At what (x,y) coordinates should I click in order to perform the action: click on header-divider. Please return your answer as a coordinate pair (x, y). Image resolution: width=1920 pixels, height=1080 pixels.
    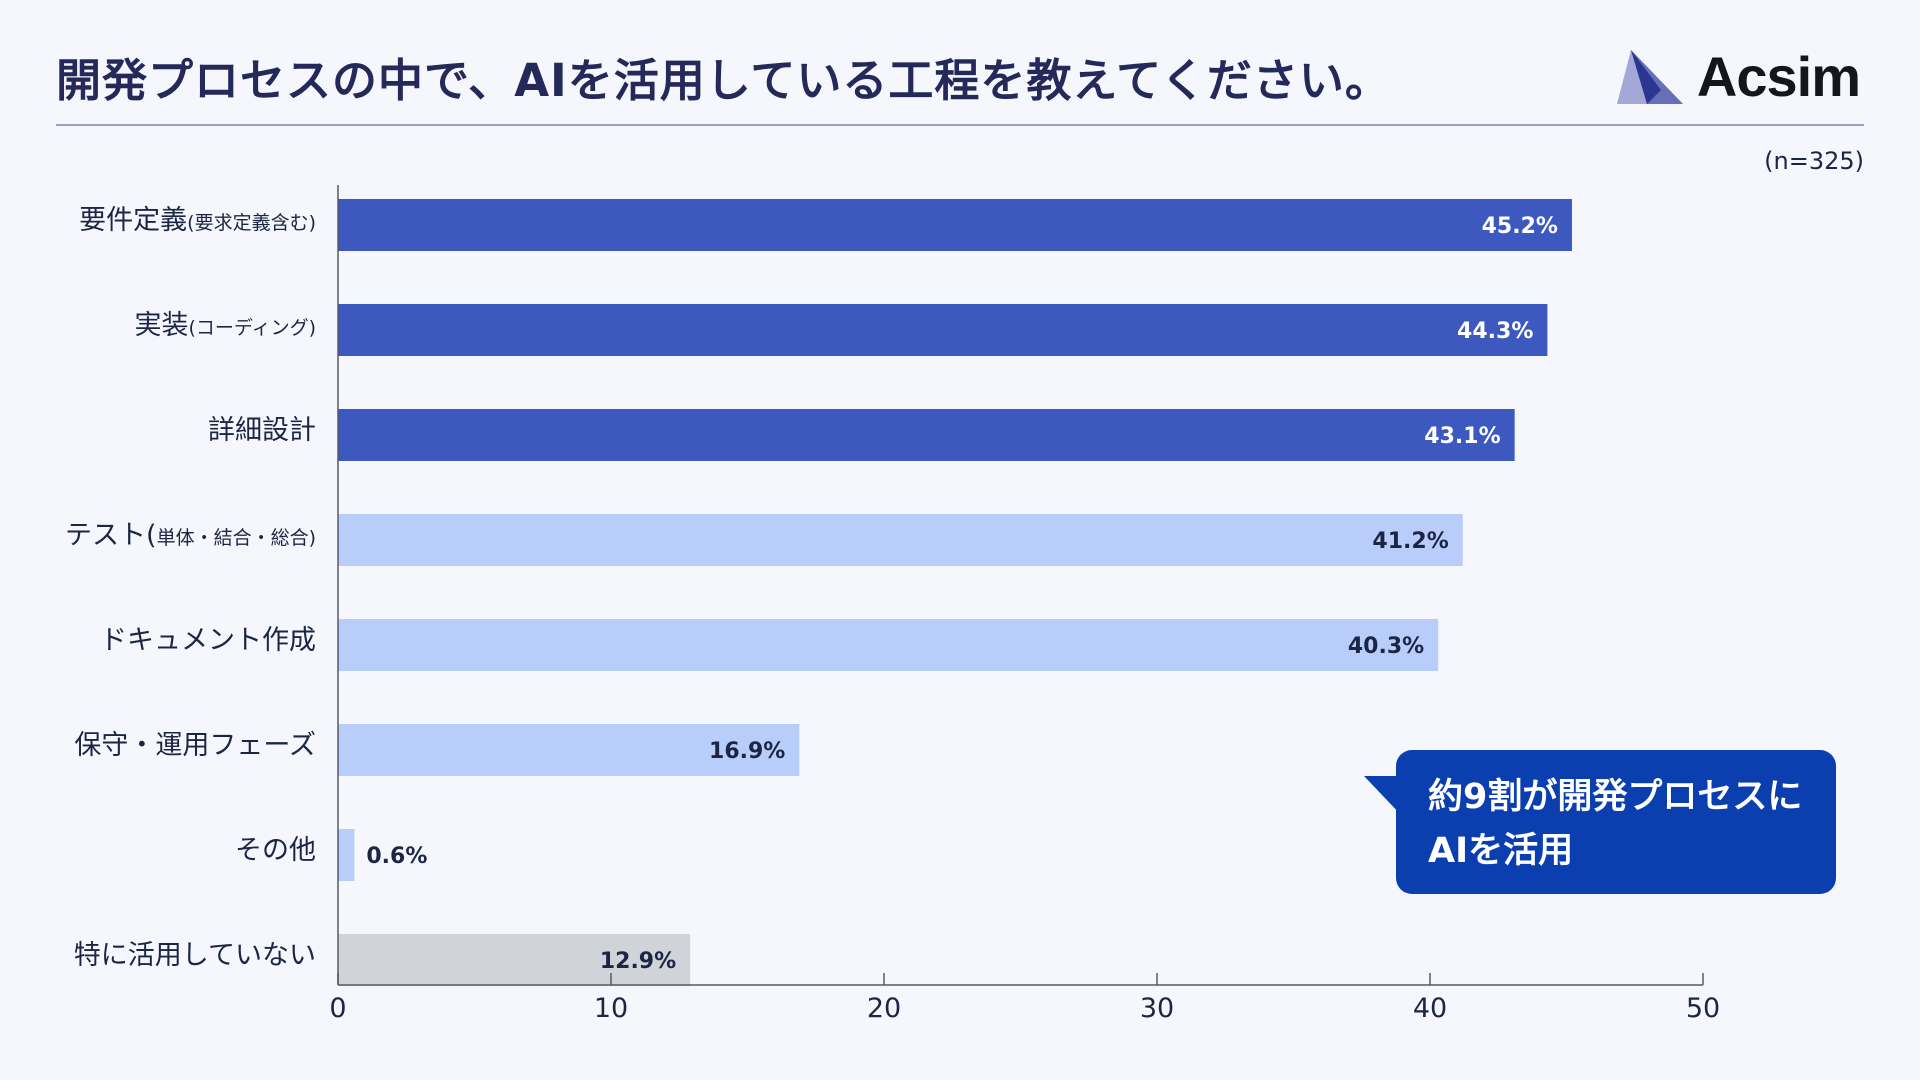
    Looking at the image, I should click on (960, 125).